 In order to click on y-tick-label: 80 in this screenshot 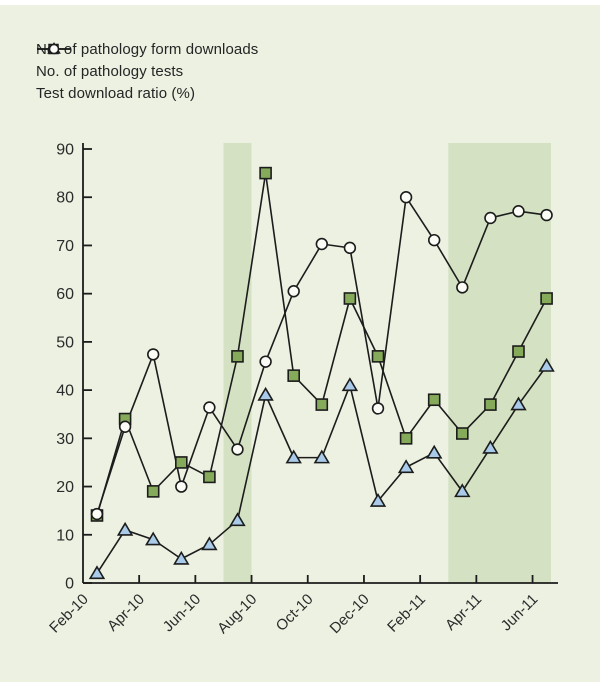, I will do `click(65, 198)`.